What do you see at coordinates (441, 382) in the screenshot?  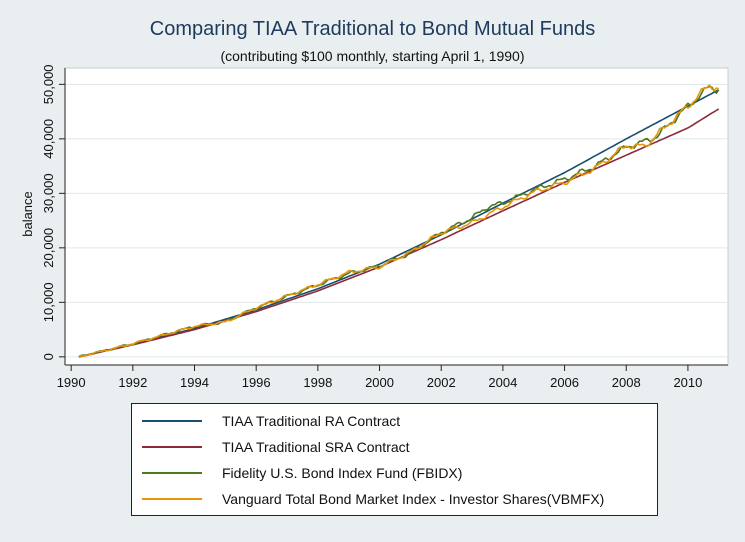 I see `x-tick-label: 2002` at bounding box center [441, 382].